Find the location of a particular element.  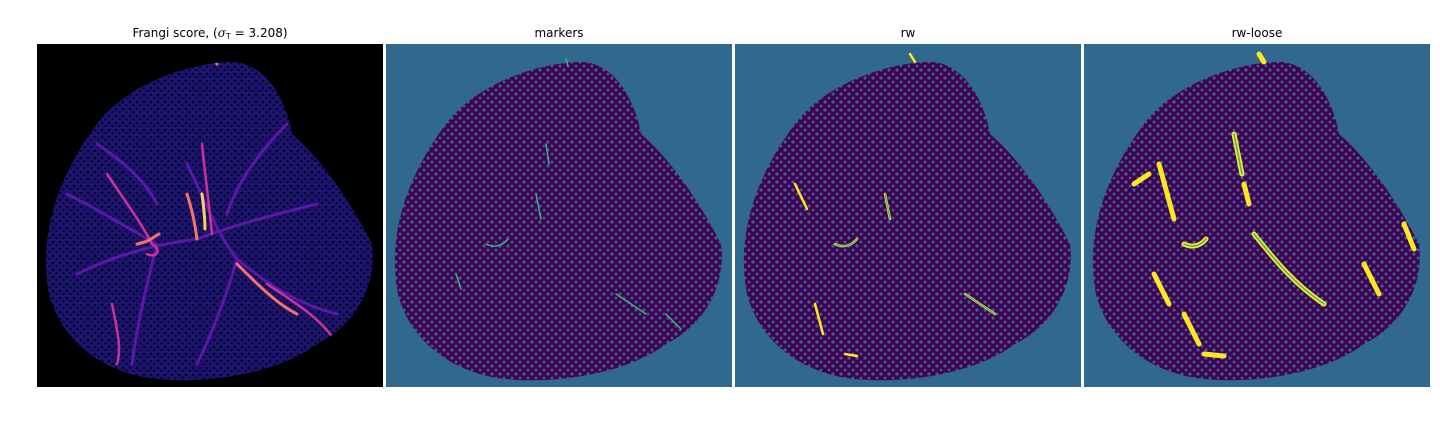

panel-title-markers: markers is located at coordinates (559, 33).